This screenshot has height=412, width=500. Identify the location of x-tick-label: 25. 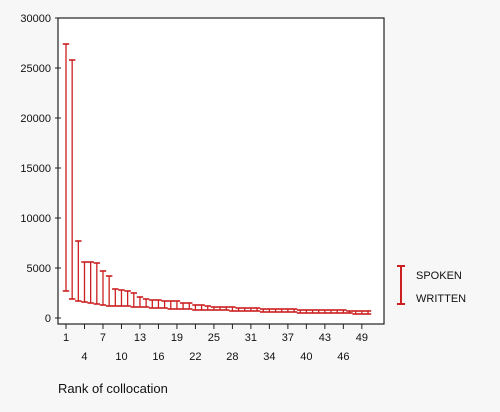
(214, 338).